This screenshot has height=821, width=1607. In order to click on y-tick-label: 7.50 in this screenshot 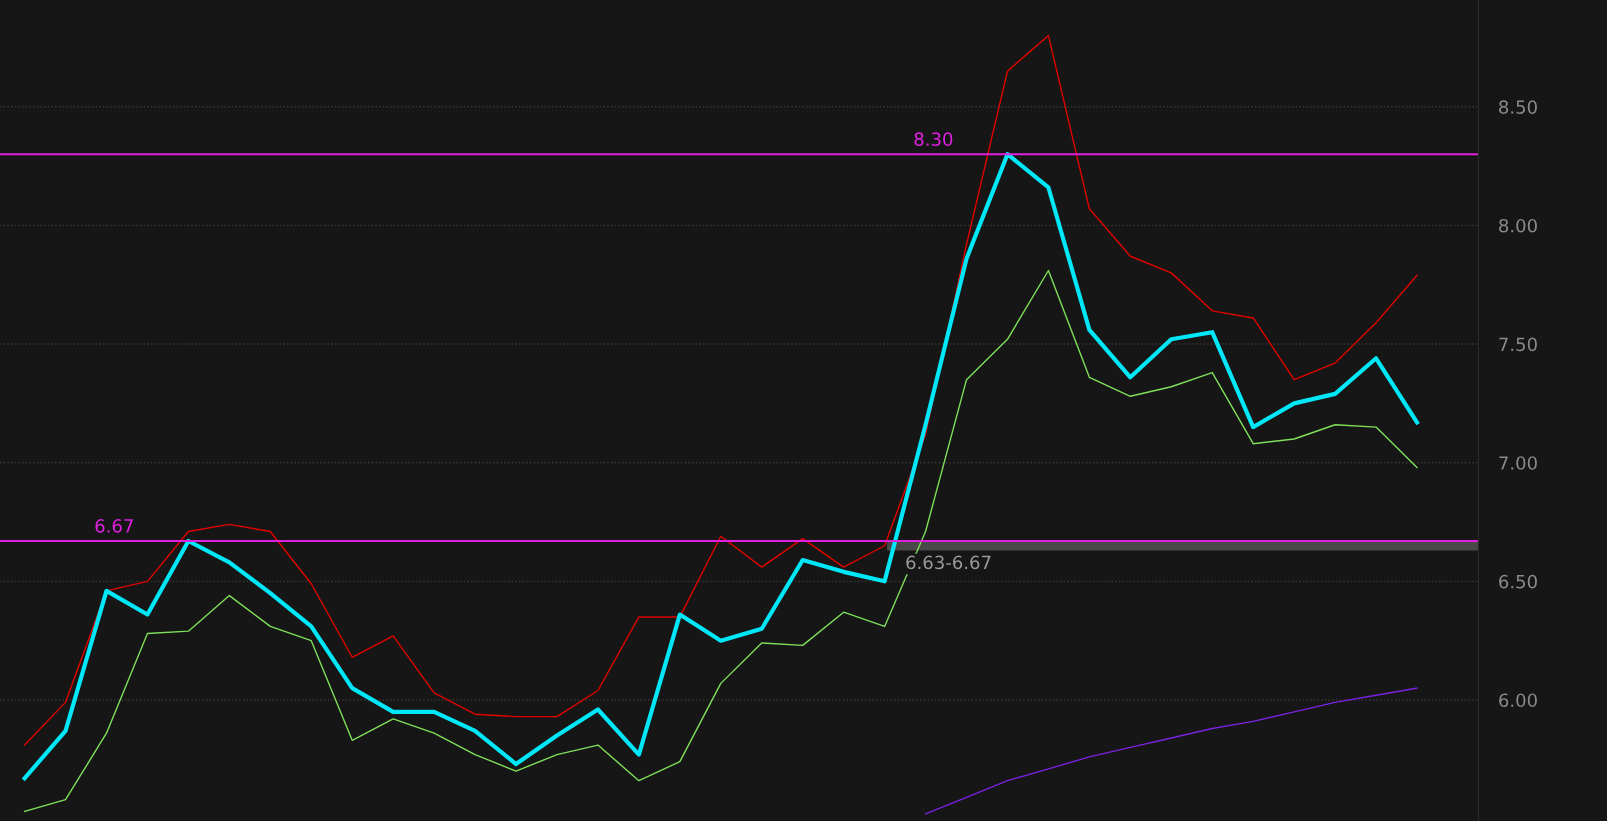, I will do `click(1518, 344)`.